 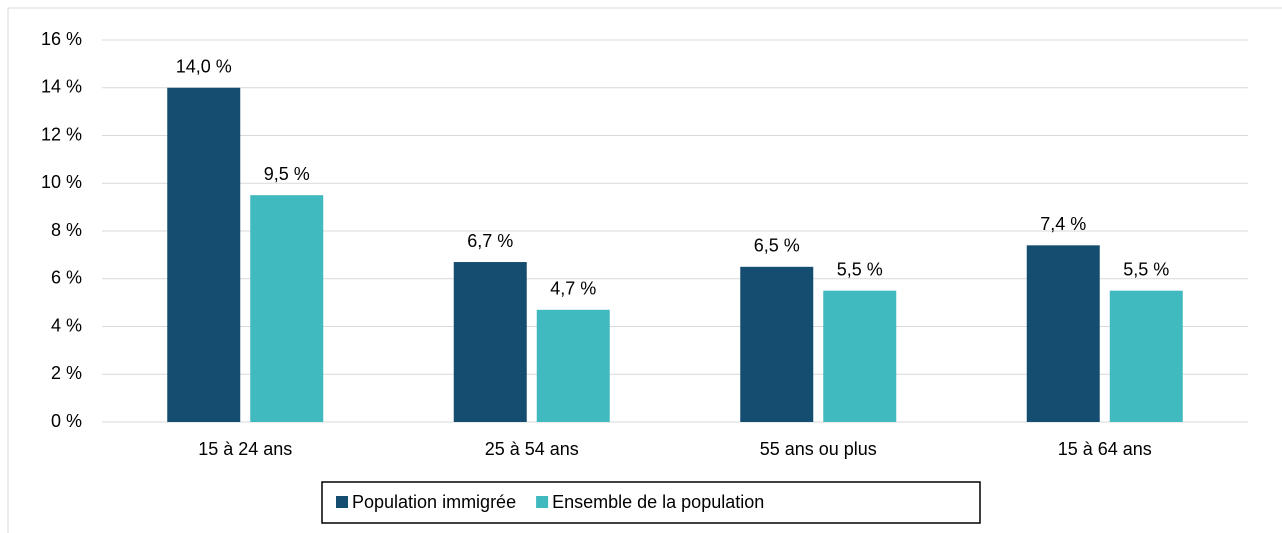 I want to click on y-tick-label: 0 %, so click(x=66, y=421).